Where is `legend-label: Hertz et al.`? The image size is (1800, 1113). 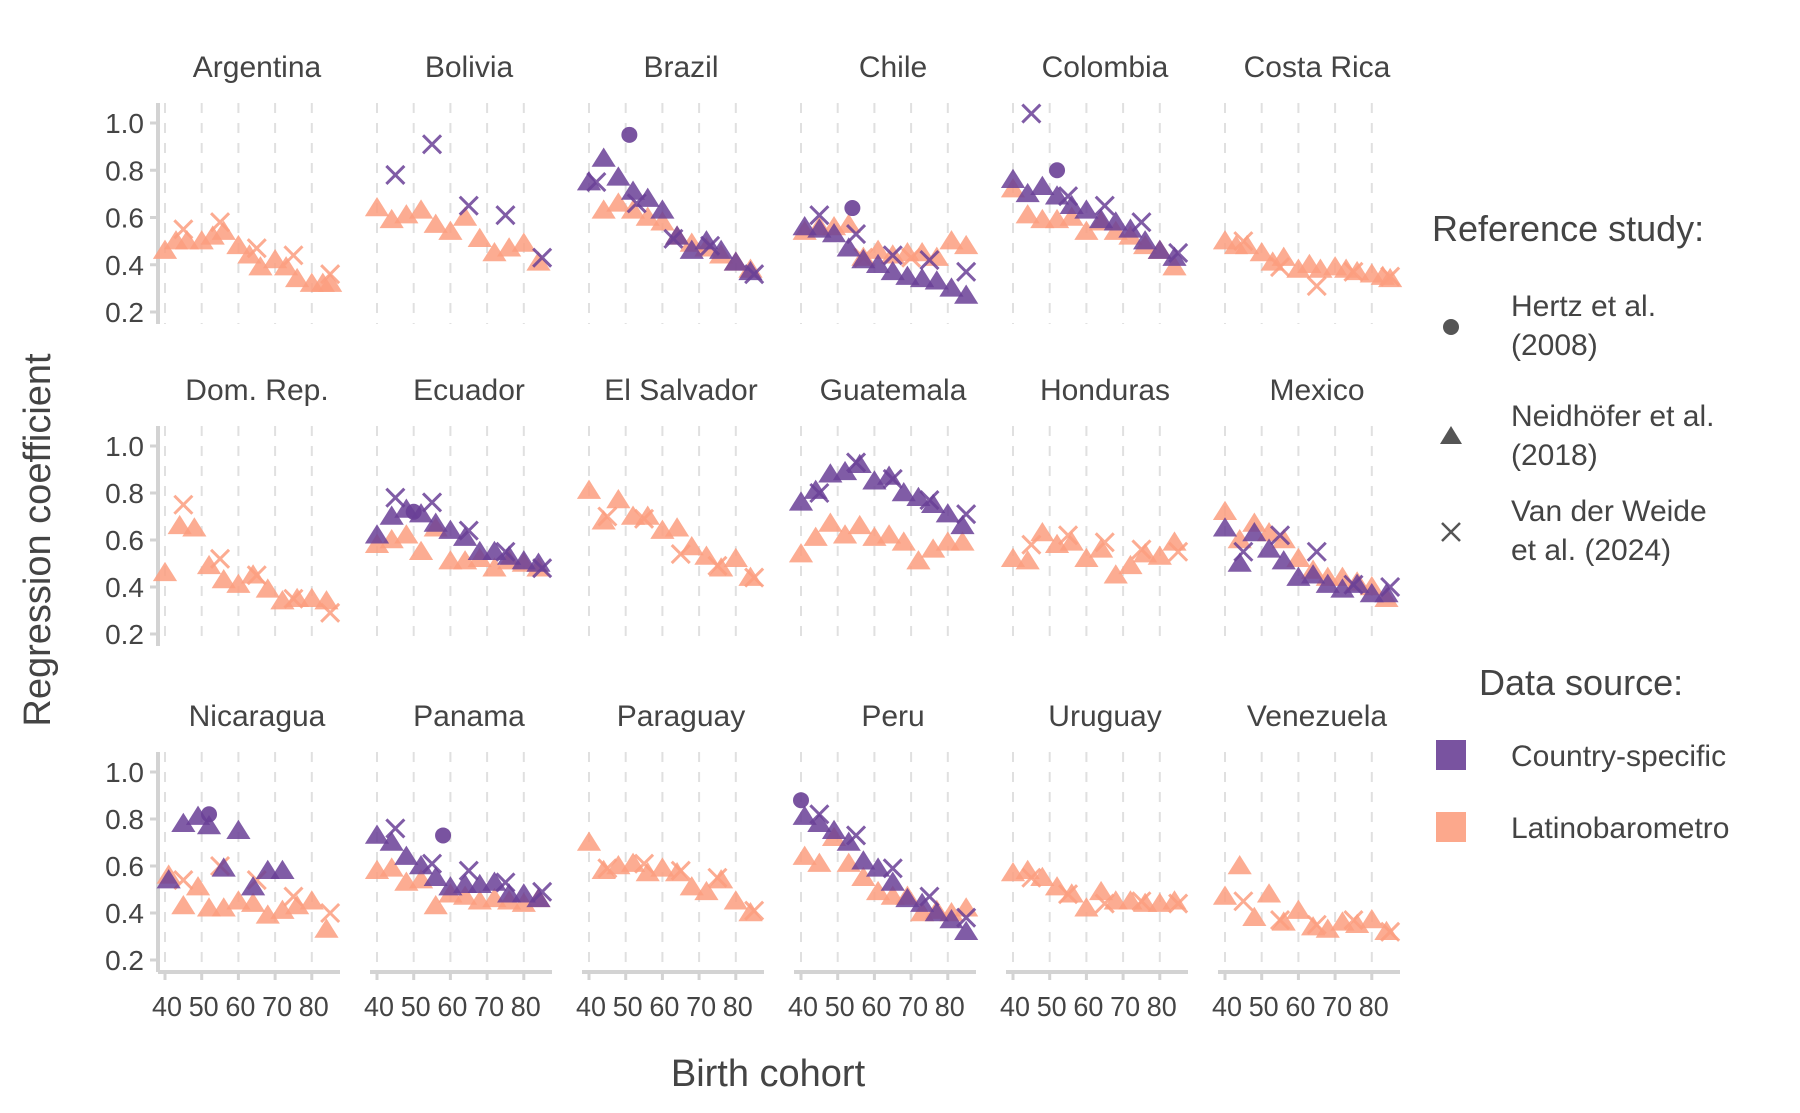
legend-label: Hertz et al. is located at coordinates (1583, 306).